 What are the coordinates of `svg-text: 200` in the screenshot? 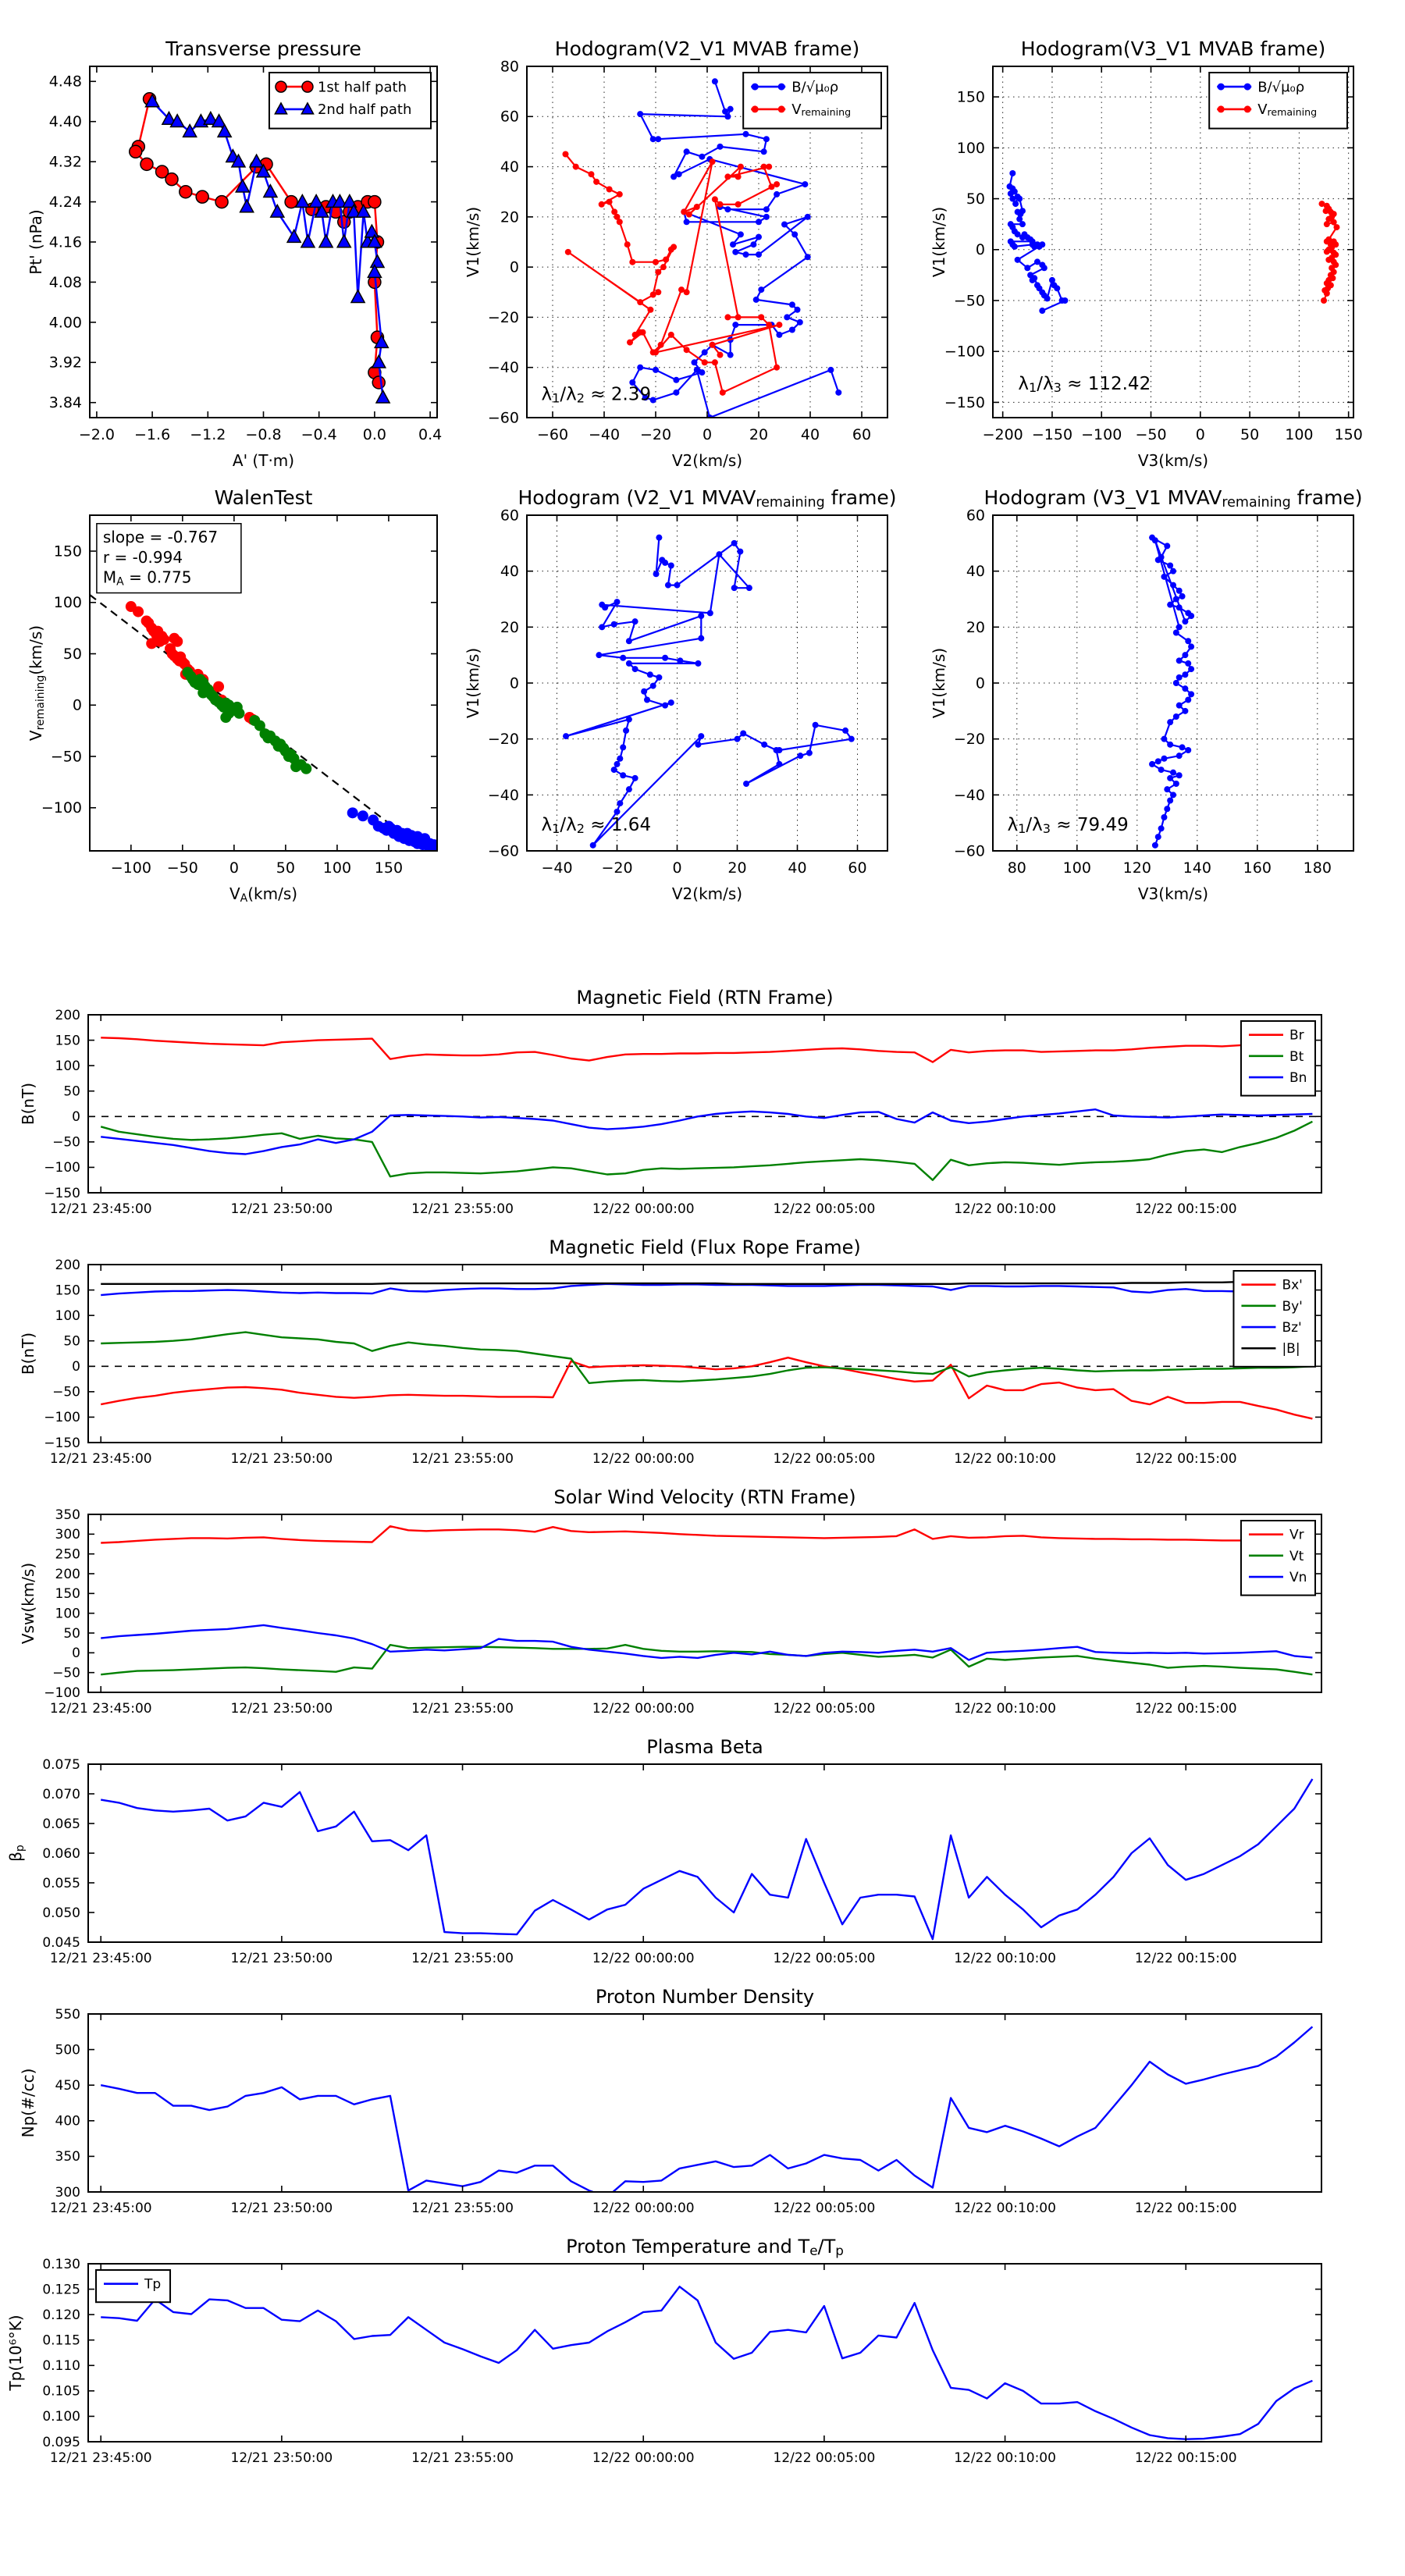 It's located at (68, 1265).